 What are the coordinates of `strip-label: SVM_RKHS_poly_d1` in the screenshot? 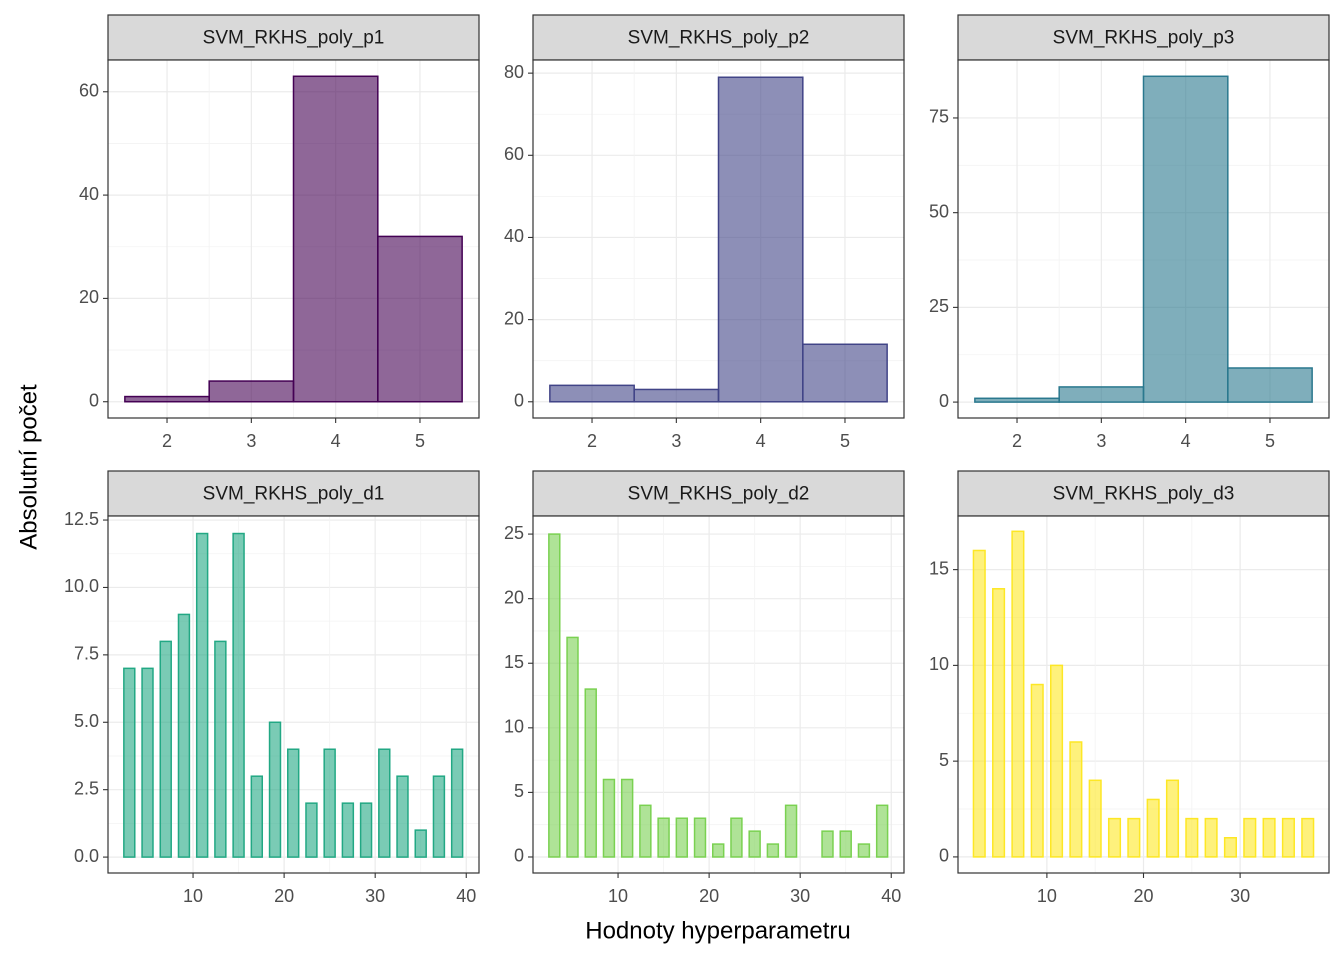 It's located at (294, 494).